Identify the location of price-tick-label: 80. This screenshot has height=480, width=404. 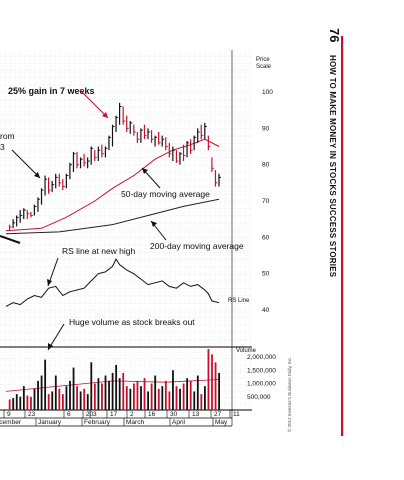
(266, 165).